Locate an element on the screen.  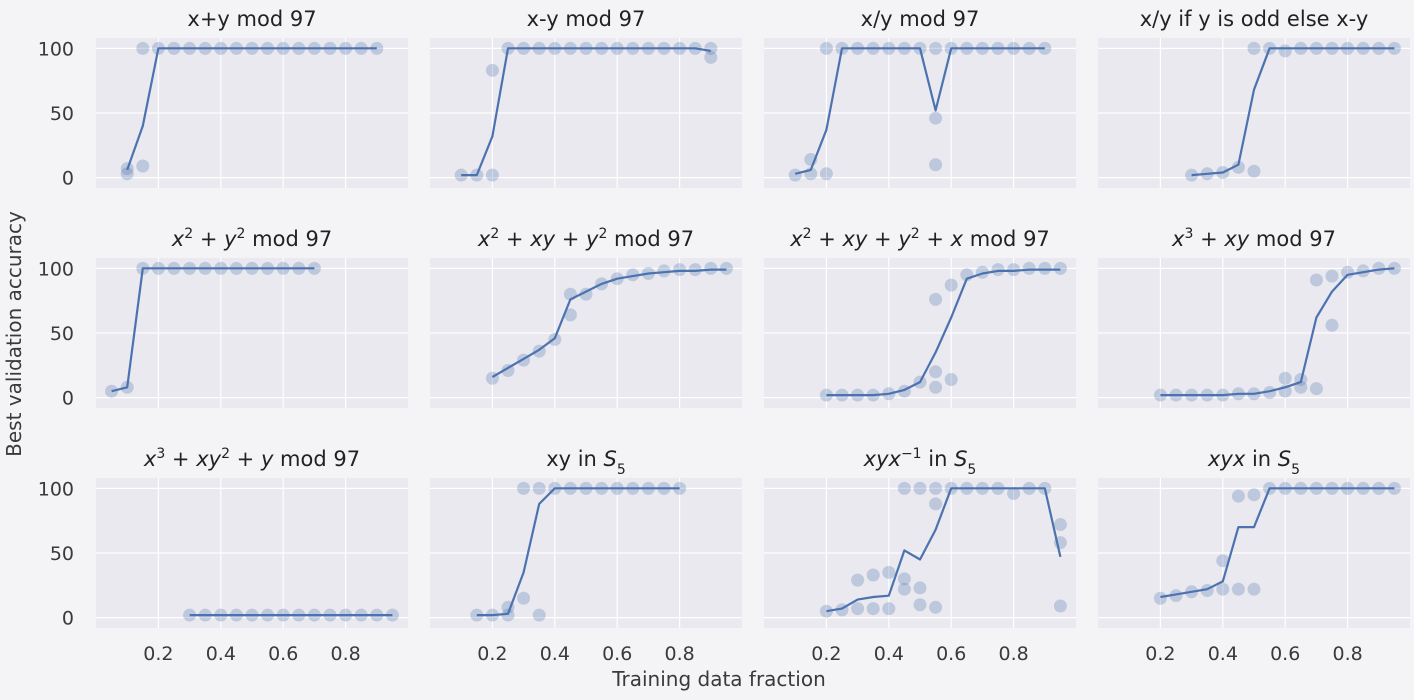
subplot-title: x-y mod 97 is located at coordinates (586, 19).